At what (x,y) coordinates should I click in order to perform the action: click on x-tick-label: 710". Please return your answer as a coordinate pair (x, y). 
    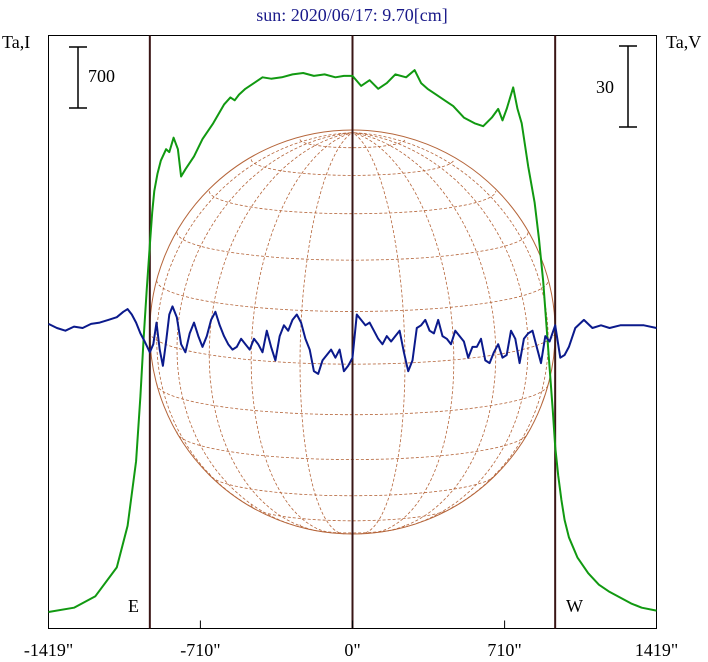
    Looking at the image, I should click on (504, 650).